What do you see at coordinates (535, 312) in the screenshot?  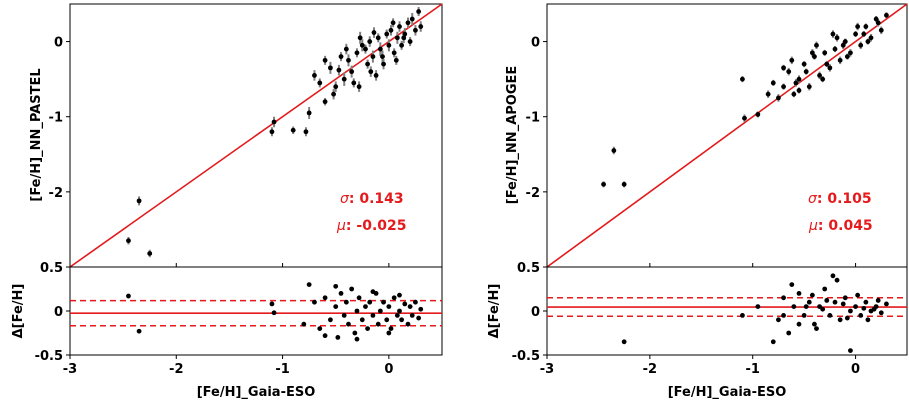 I see `residual-y-tick-label: 0` at bounding box center [535, 312].